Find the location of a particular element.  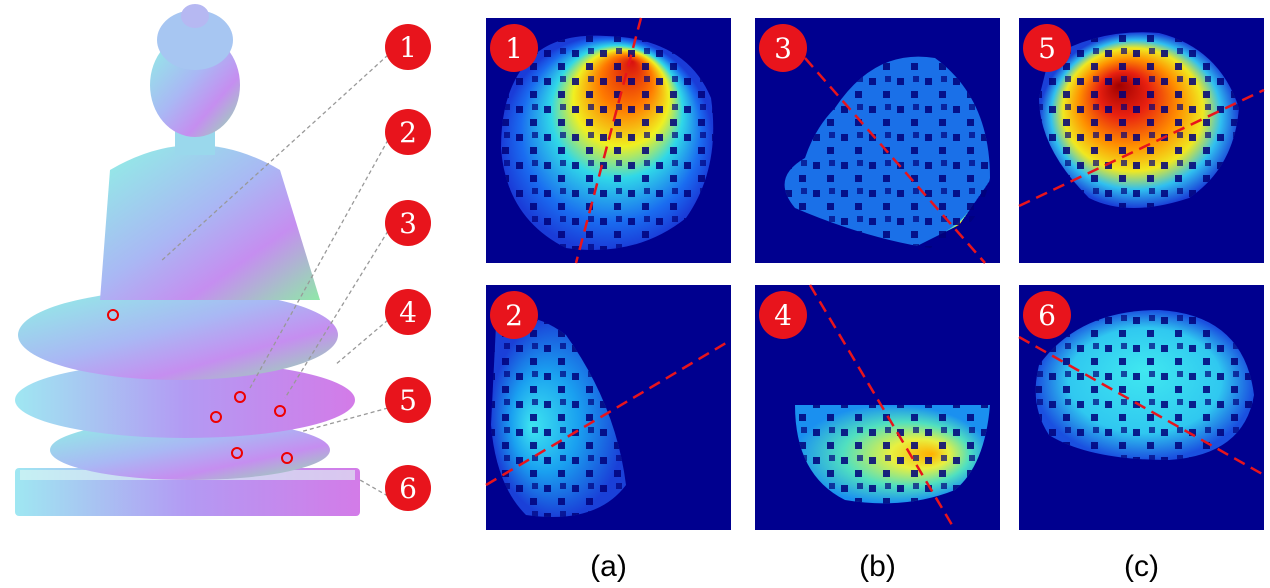

panel-label: 4 is located at coordinates (783, 315).